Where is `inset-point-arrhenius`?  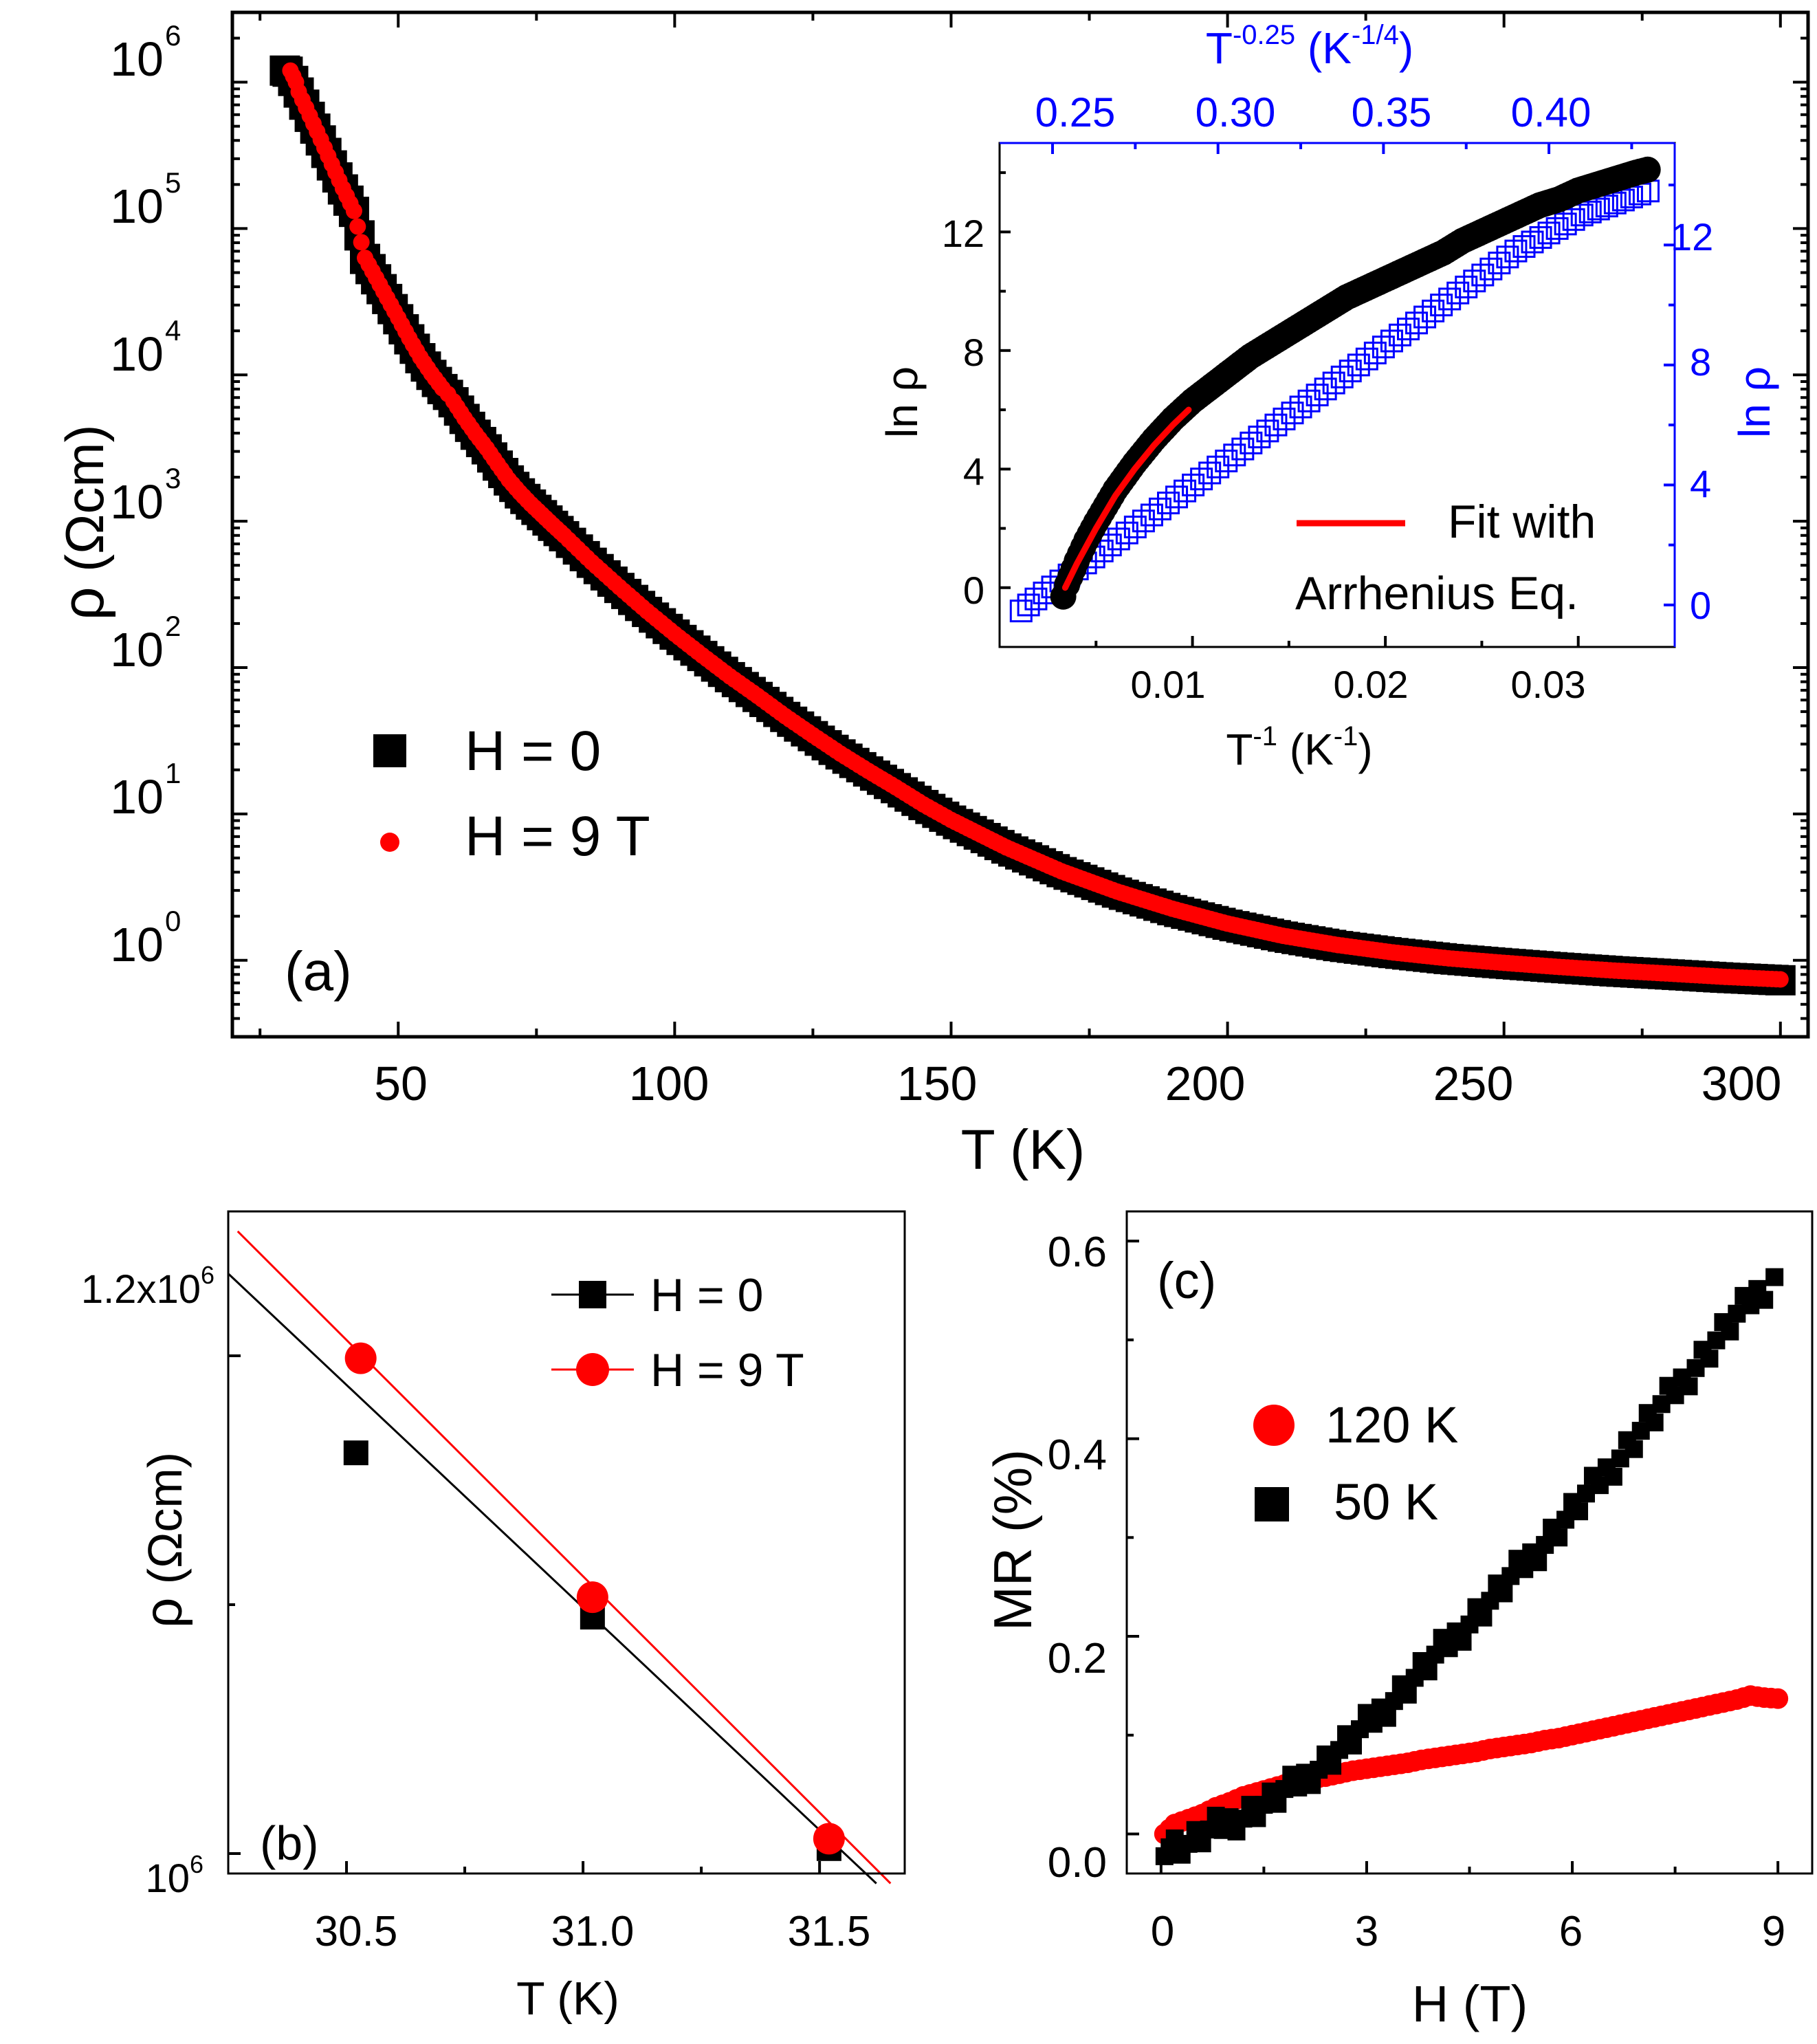
inset-point-arrhenius is located at coordinates (1648, 169).